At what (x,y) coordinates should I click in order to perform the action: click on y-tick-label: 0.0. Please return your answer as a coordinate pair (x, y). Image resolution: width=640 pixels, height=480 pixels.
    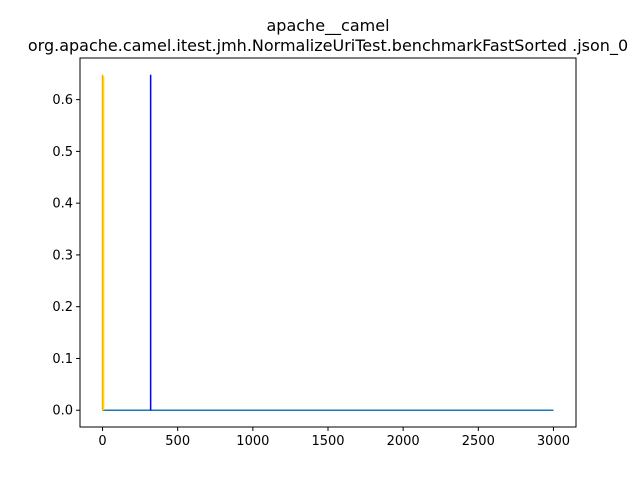
    Looking at the image, I should click on (62, 411).